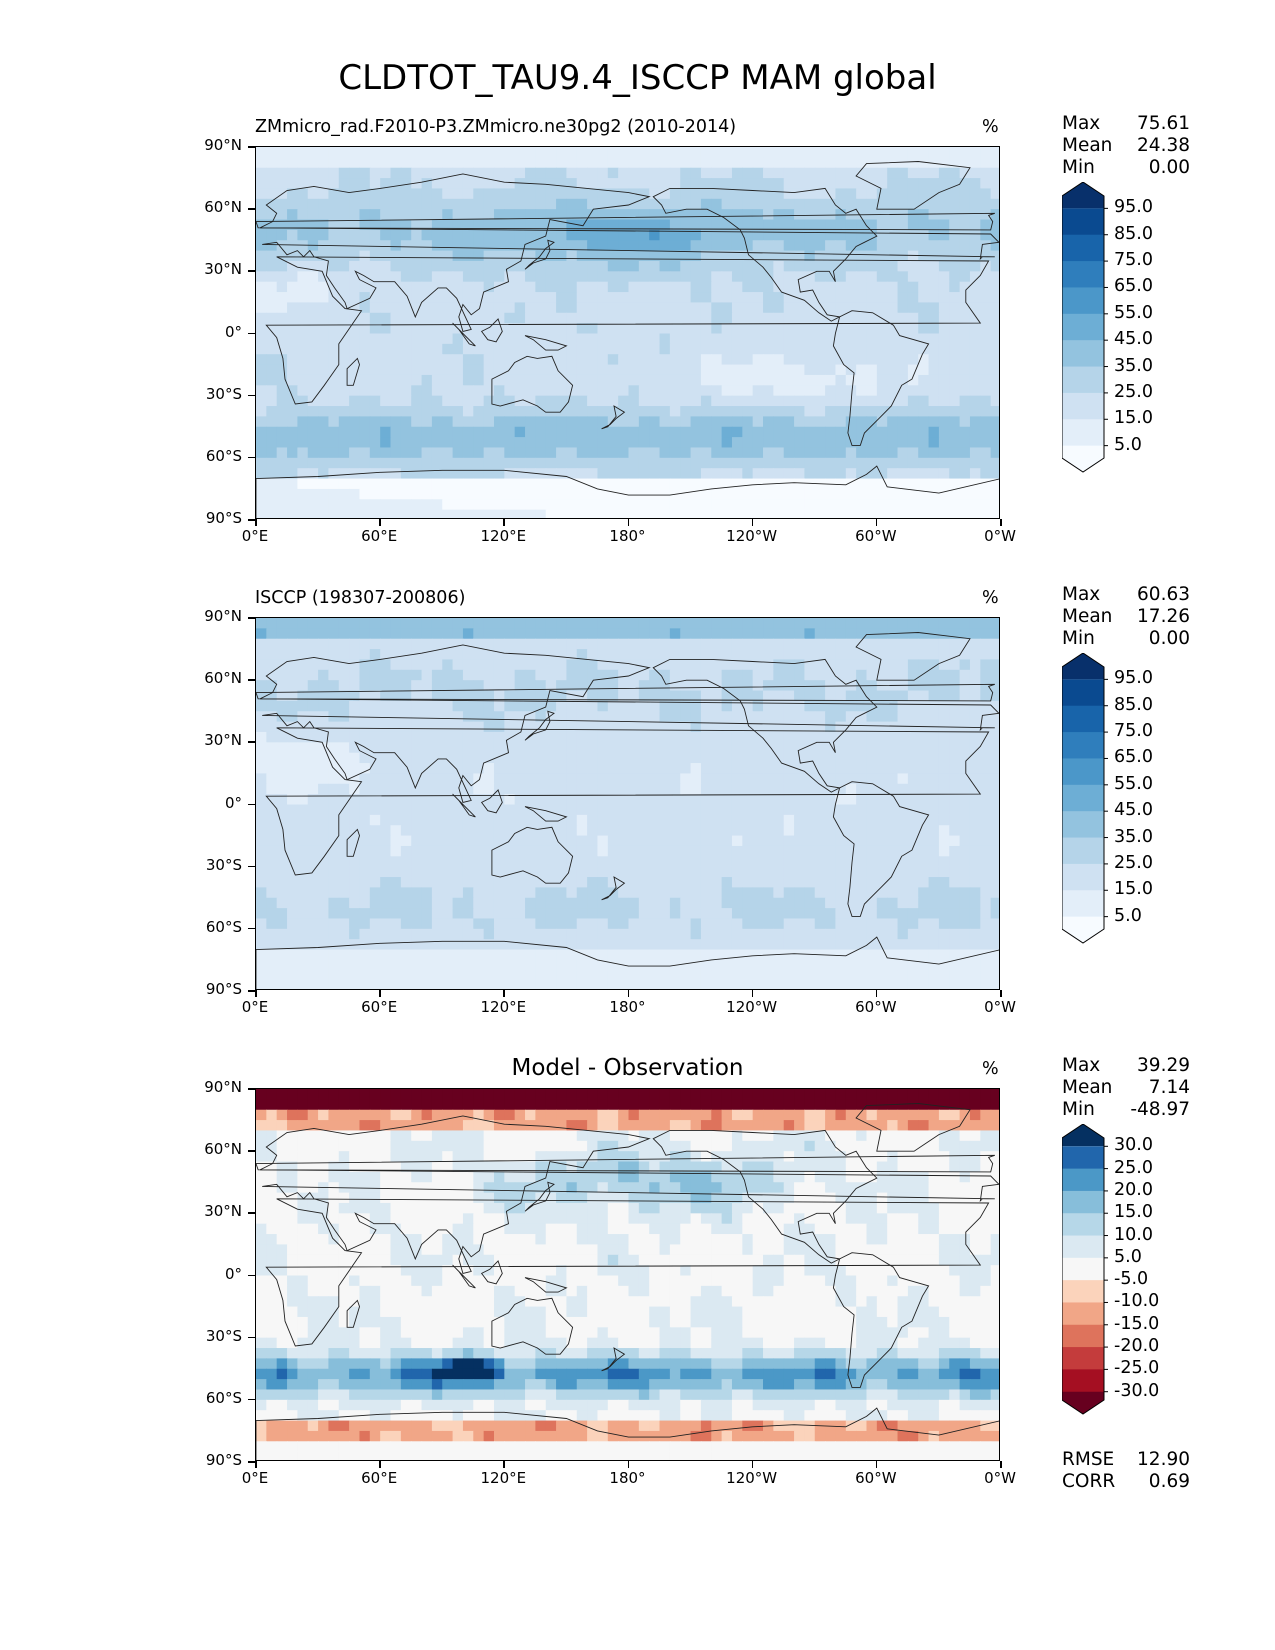  What do you see at coordinates (255, 1007) in the screenshot?
I see `lon-tick-label: 0°E` at bounding box center [255, 1007].